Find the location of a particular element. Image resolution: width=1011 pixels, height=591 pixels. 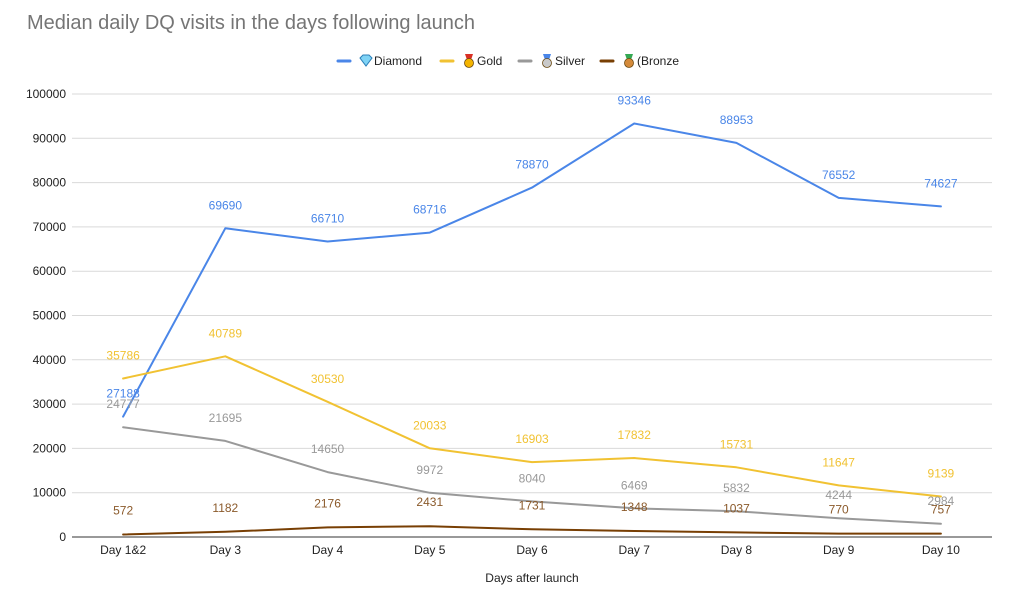

data-label-bronze: 1731 is located at coordinates (532, 505).